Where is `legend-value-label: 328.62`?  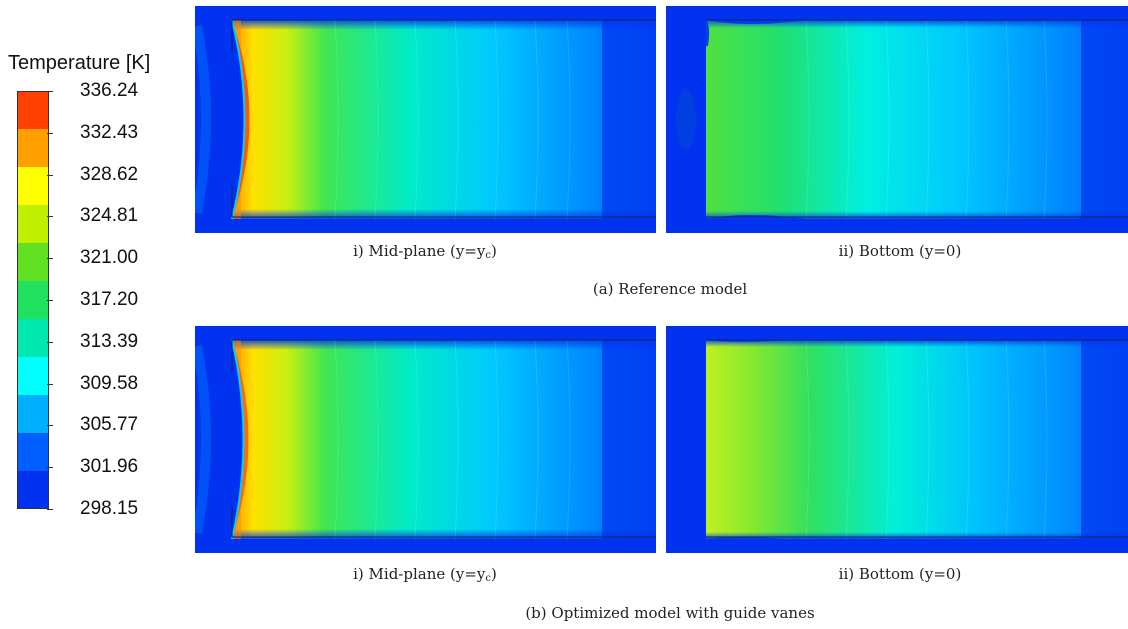
legend-value-label: 328.62 is located at coordinates (109, 174).